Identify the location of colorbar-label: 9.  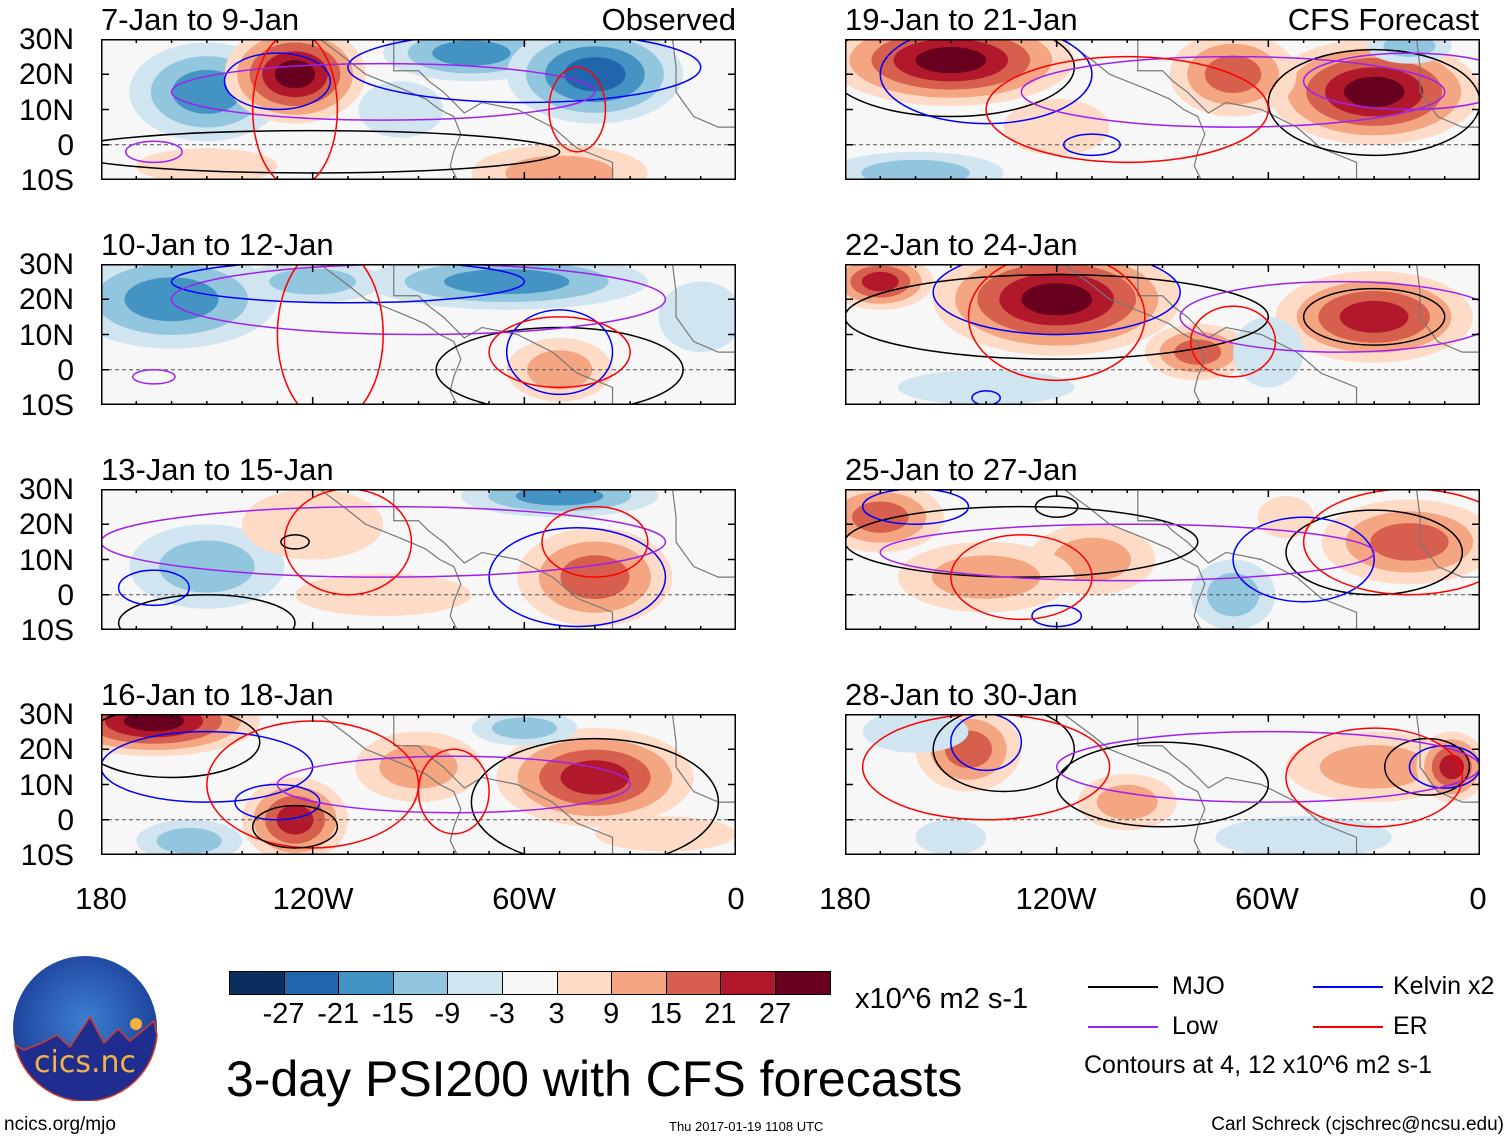
(611, 1014).